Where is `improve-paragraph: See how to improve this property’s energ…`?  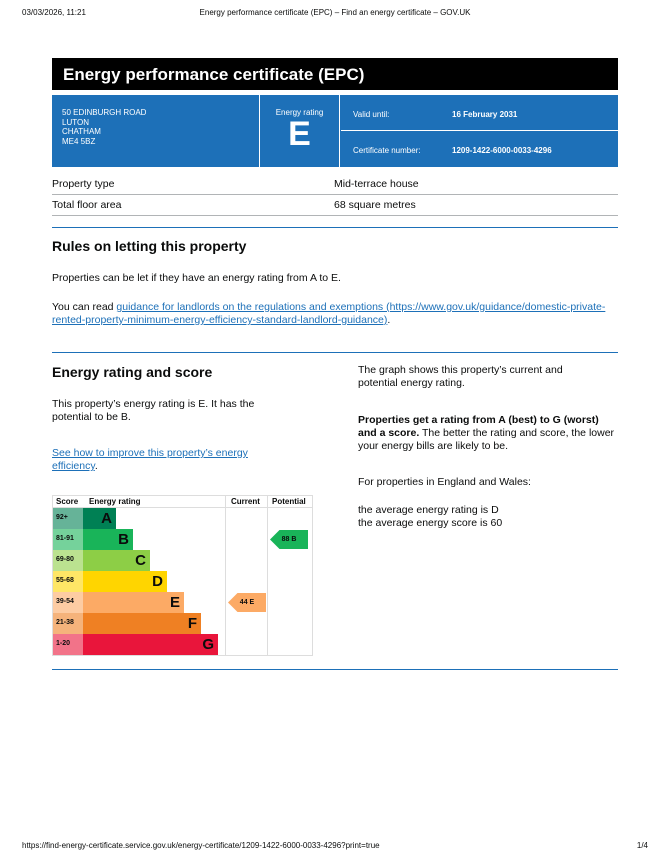 improve-paragraph: See how to improve this property’s energ… is located at coordinates (172, 460).